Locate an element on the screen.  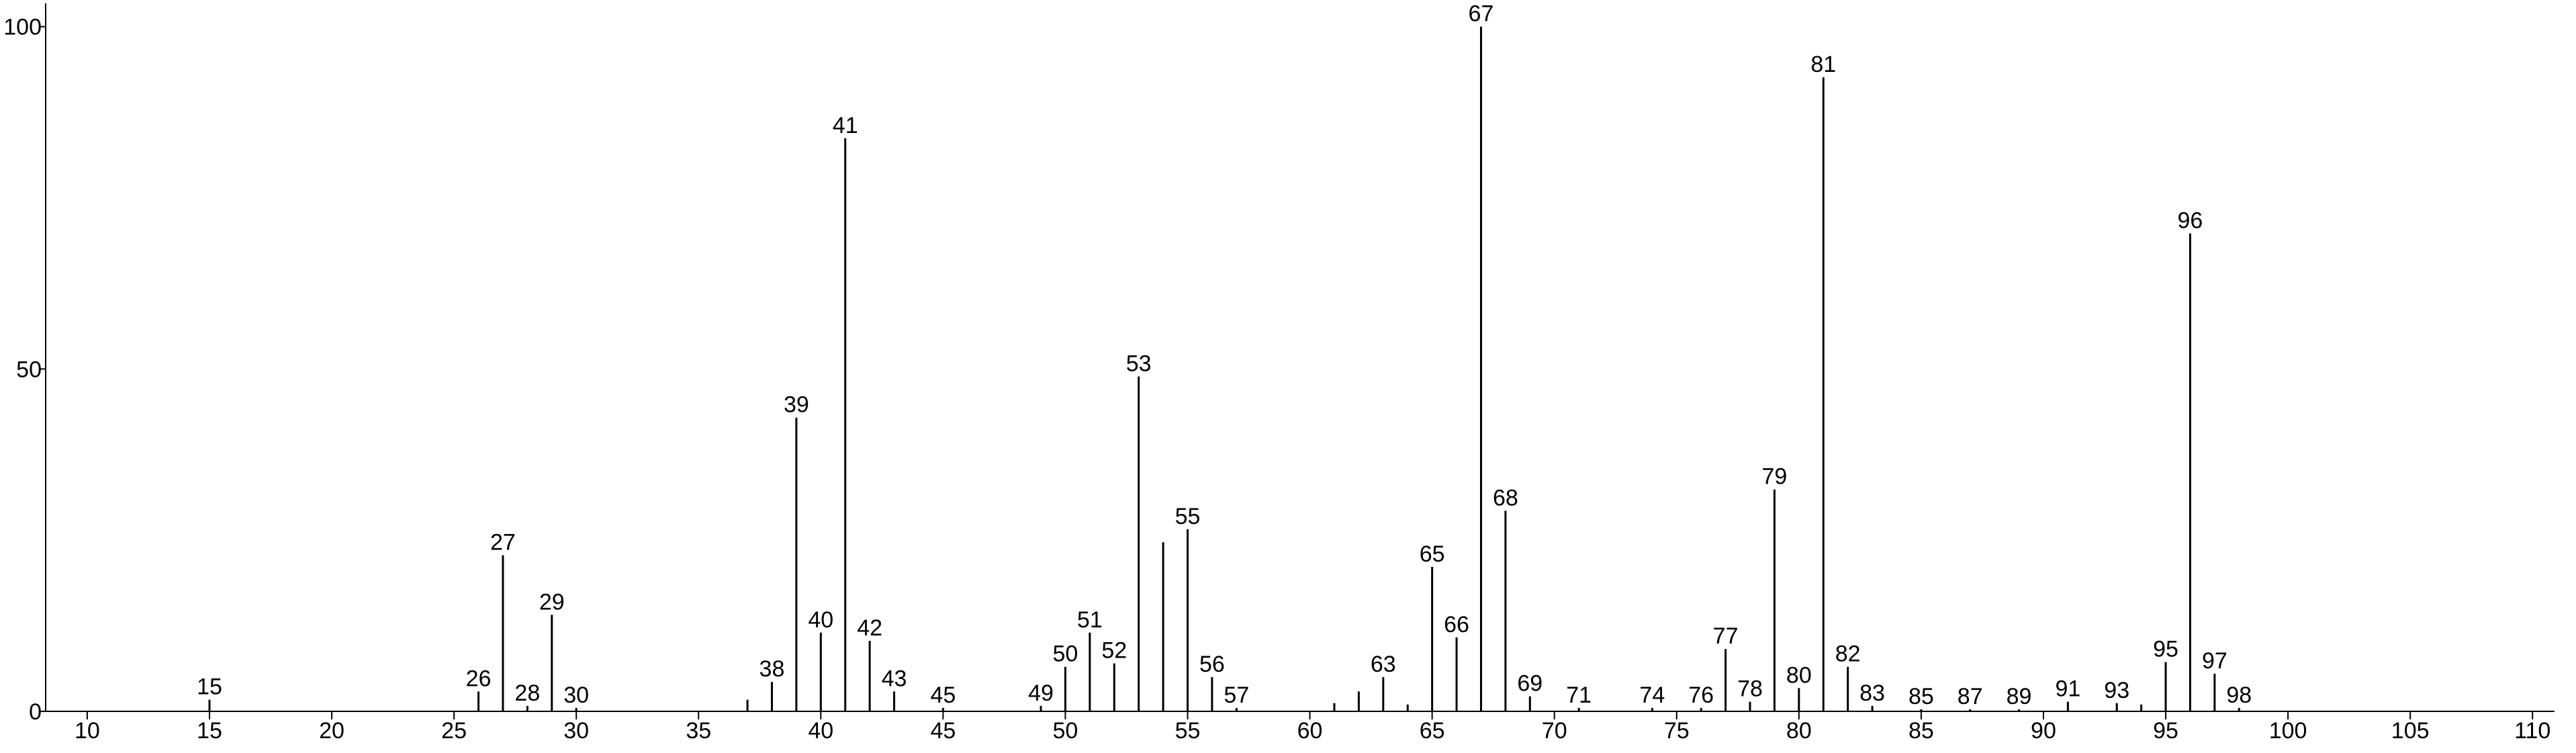
peak-label: 65 is located at coordinates (1432, 554).